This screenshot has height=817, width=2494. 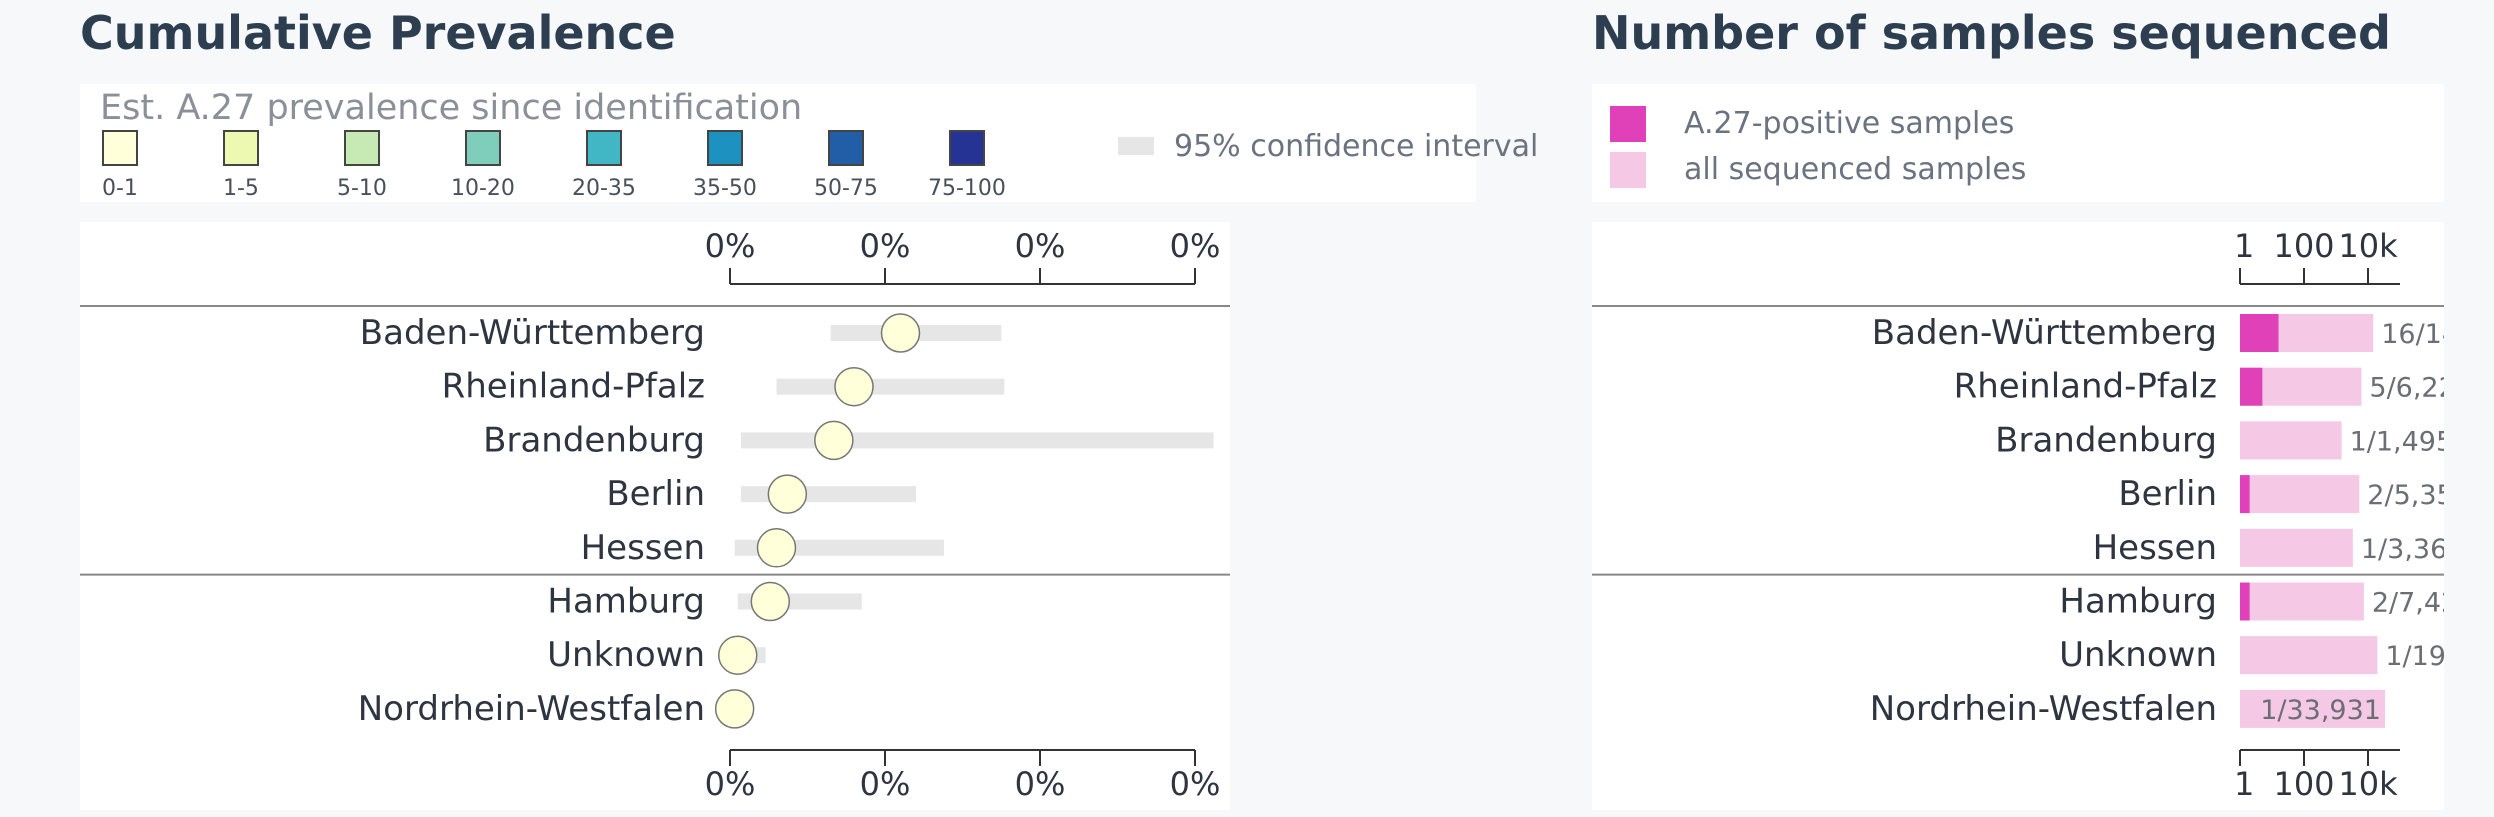 What do you see at coordinates (1628, 170) in the screenshot?
I see `all-samples-swatch` at bounding box center [1628, 170].